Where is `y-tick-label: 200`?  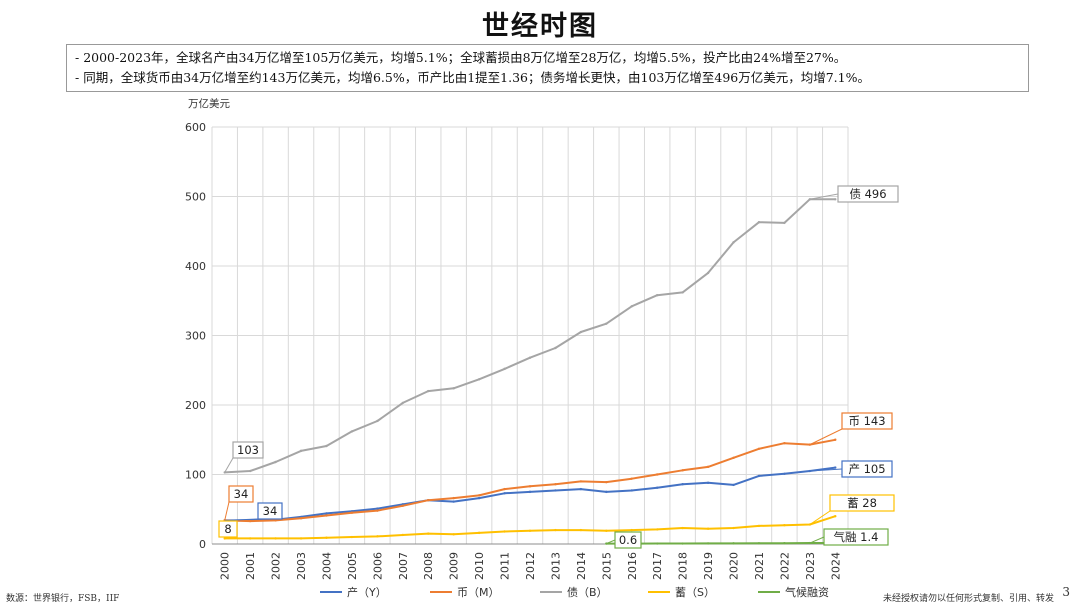
y-tick-label: 200 is located at coordinates (195, 405).